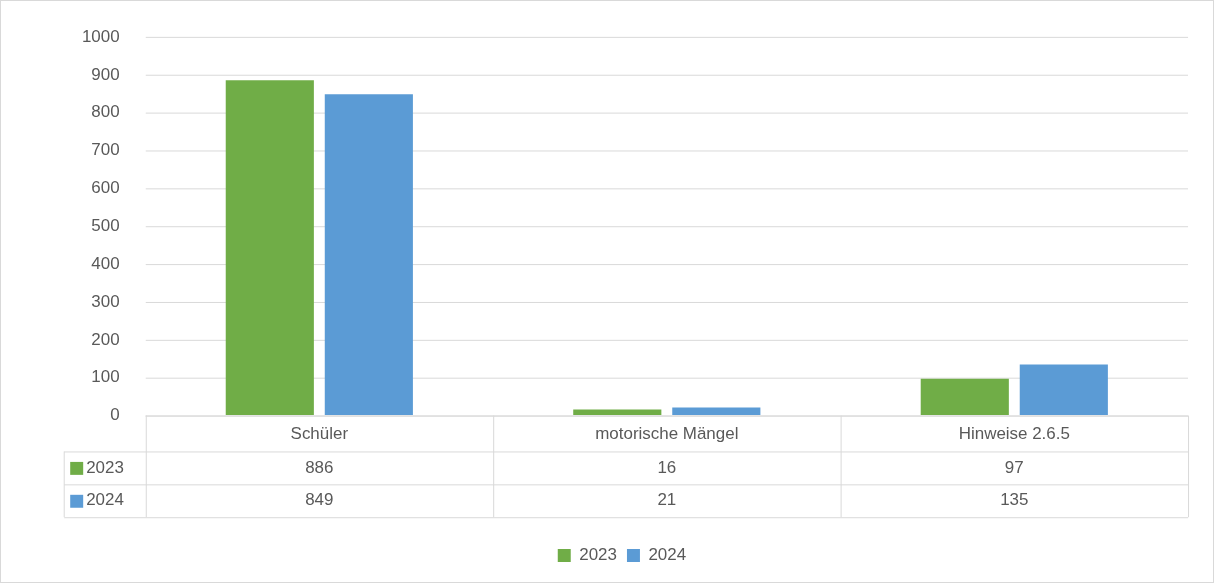  I want to click on y-tick-label: 500, so click(105, 225).